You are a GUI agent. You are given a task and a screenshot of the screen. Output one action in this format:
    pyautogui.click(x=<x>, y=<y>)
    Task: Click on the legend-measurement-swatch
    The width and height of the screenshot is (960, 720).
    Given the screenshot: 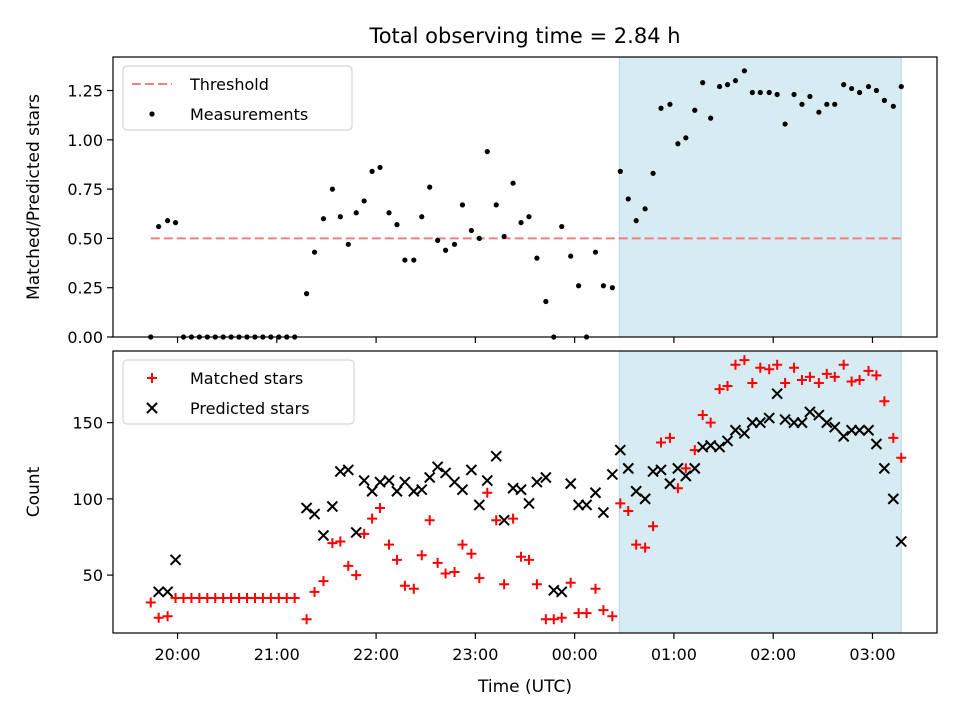 What is the action you would take?
    pyautogui.click(x=152, y=114)
    